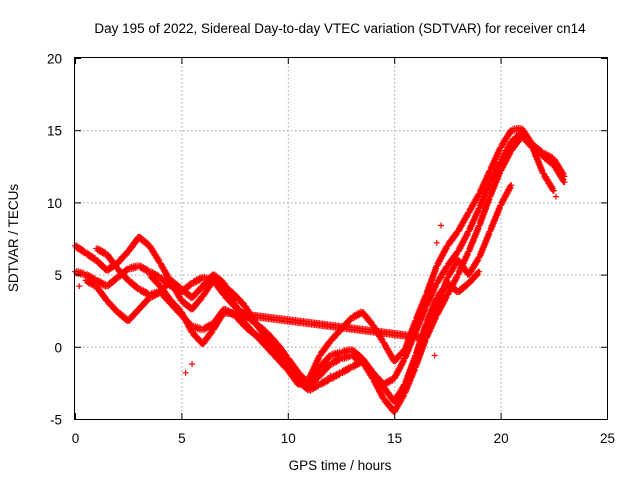 This screenshot has width=640, height=480. What do you see at coordinates (394, 438) in the screenshot?
I see `x-tick-label: 15` at bounding box center [394, 438].